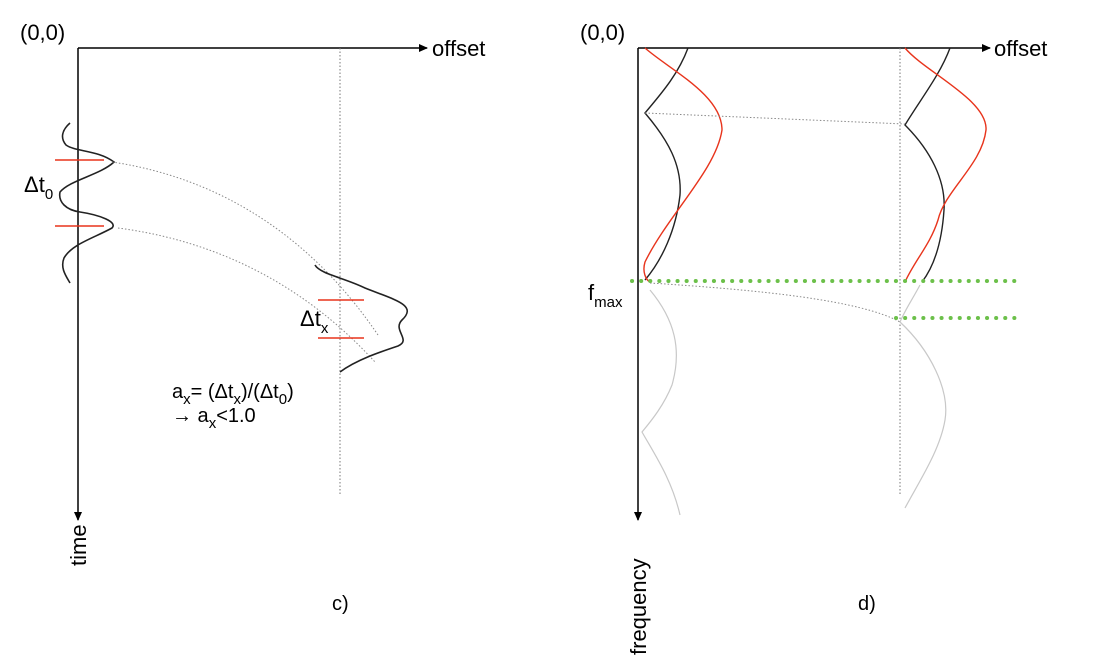 The image size is (1100, 660). What do you see at coordinates (661, 402) in the screenshot?
I see `panel-d-faint-spectrum-near` at bounding box center [661, 402].